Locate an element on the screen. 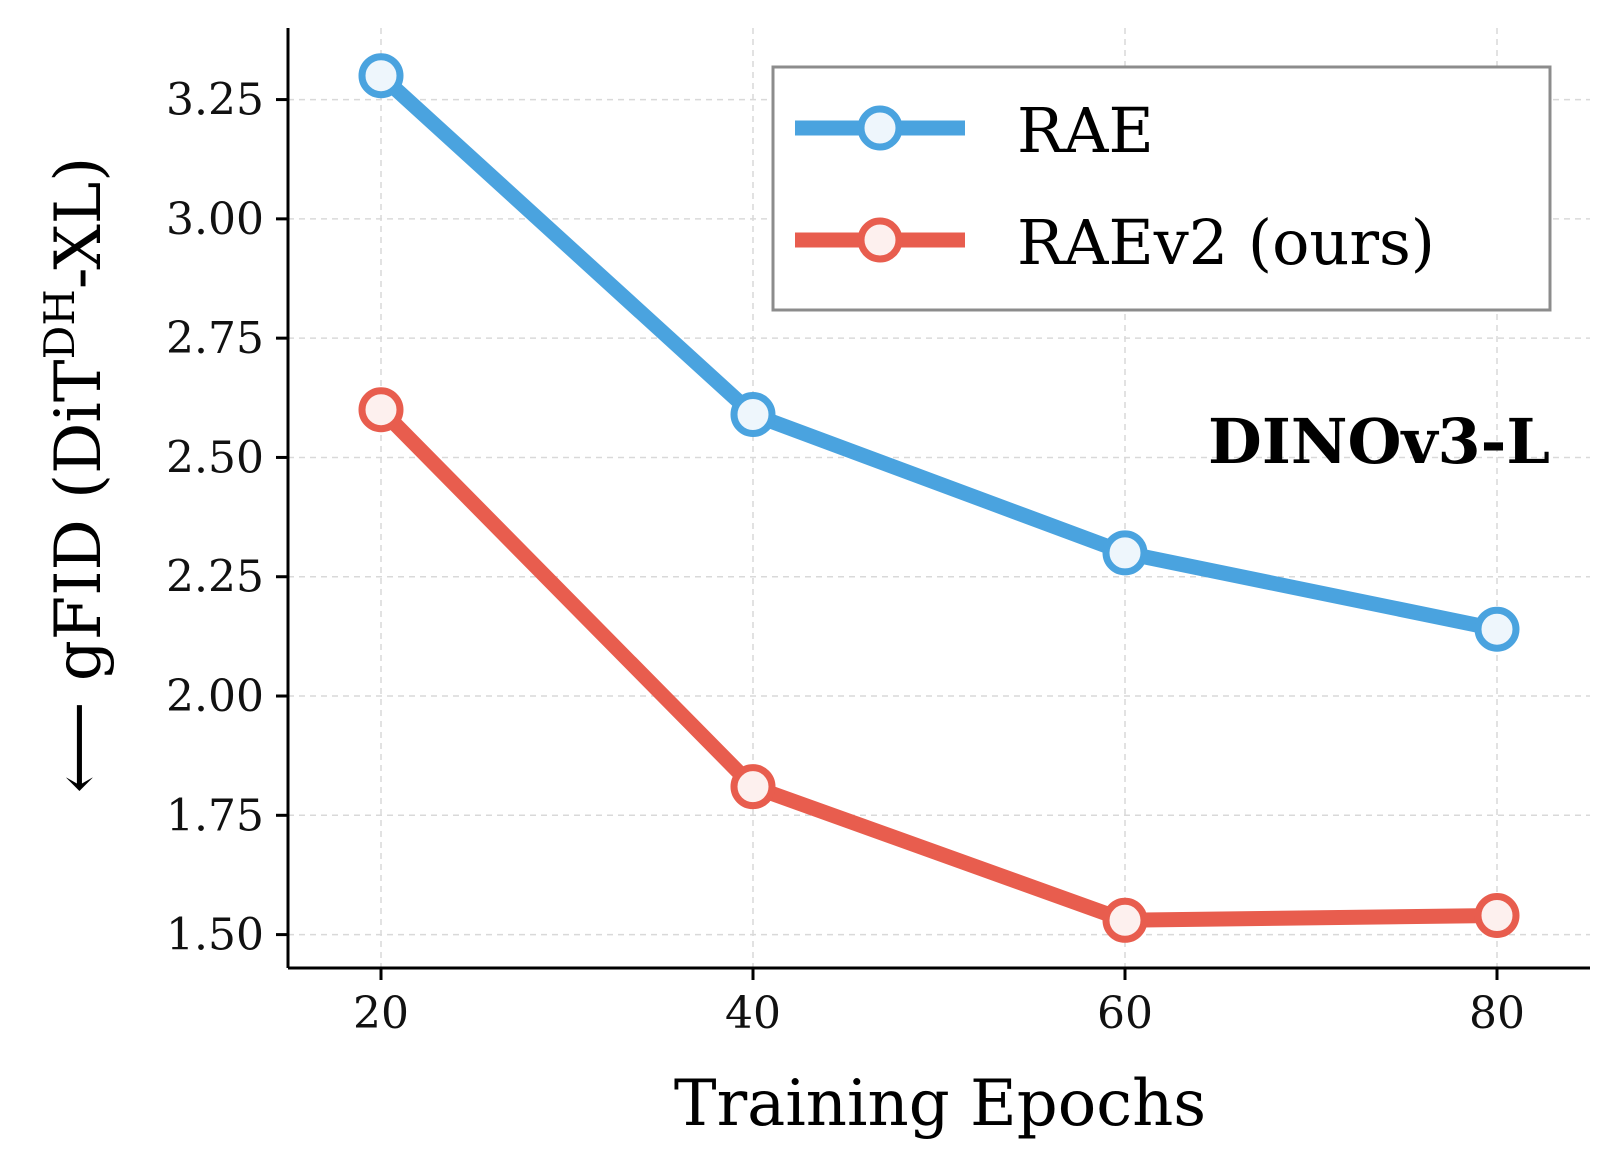  x-tick-label: 40 is located at coordinates (753, 1013).